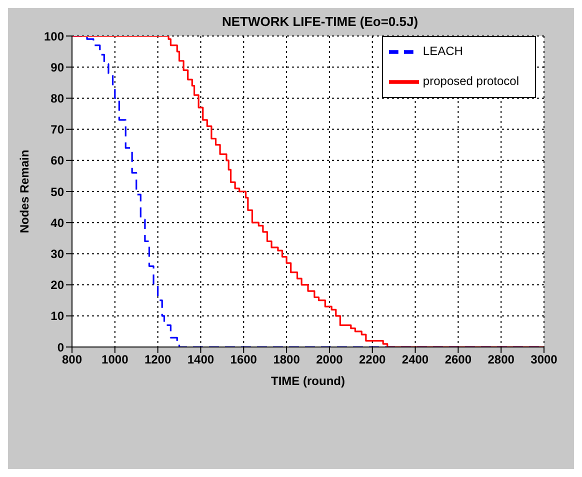 The height and width of the screenshot is (477, 582). What do you see at coordinates (286, 359) in the screenshot?
I see `x-tick-label: 1800` at bounding box center [286, 359].